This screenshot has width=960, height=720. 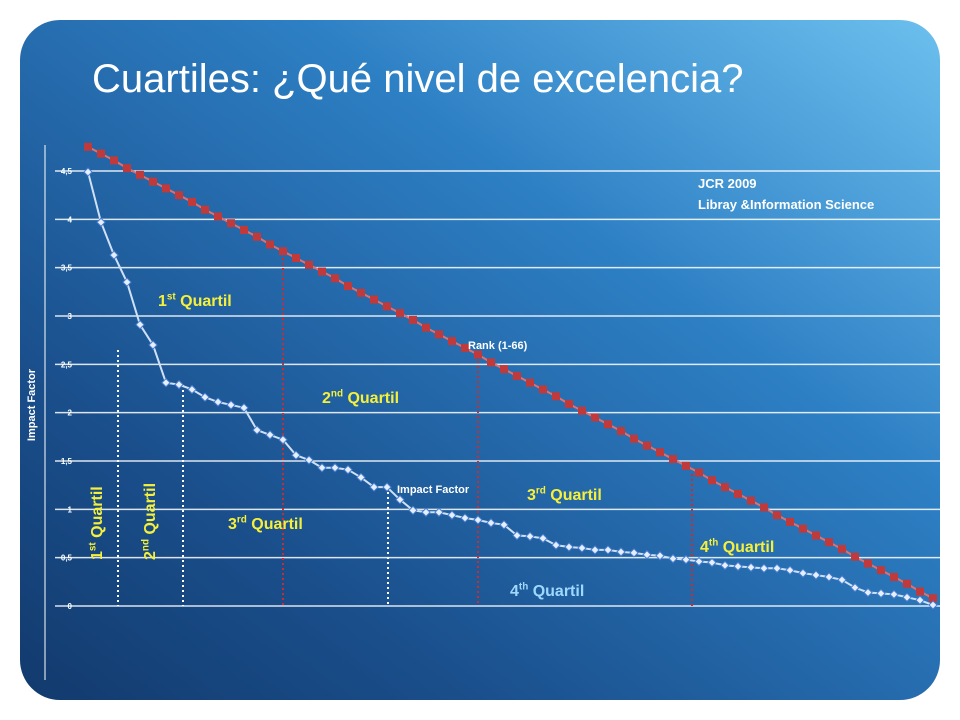 I want to click on y-tick-label: 2, so click(x=70, y=413).